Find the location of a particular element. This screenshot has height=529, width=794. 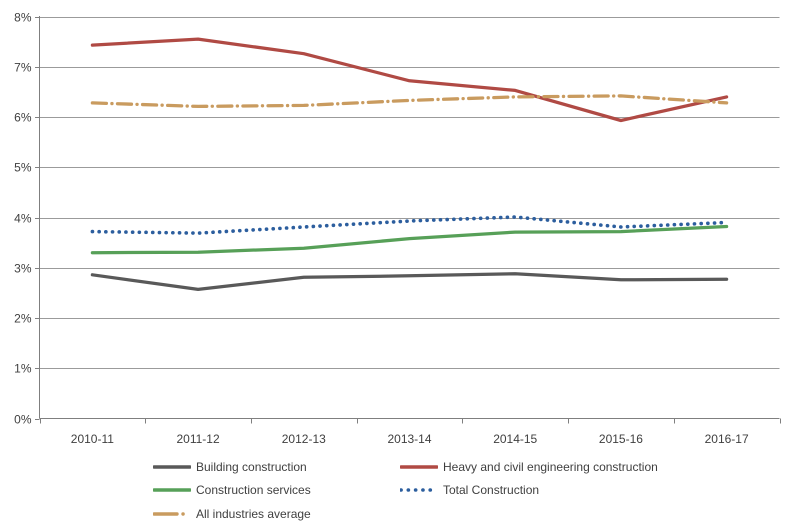

legend-label: All industries average is located at coordinates (253, 513).